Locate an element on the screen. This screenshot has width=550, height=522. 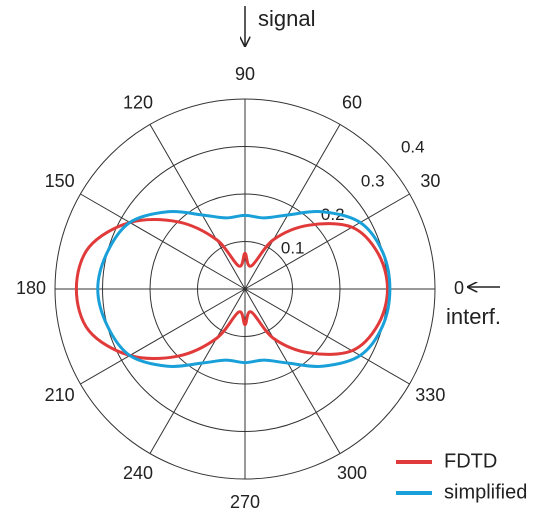
r-tick-label: 0.4 is located at coordinates (413, 147).